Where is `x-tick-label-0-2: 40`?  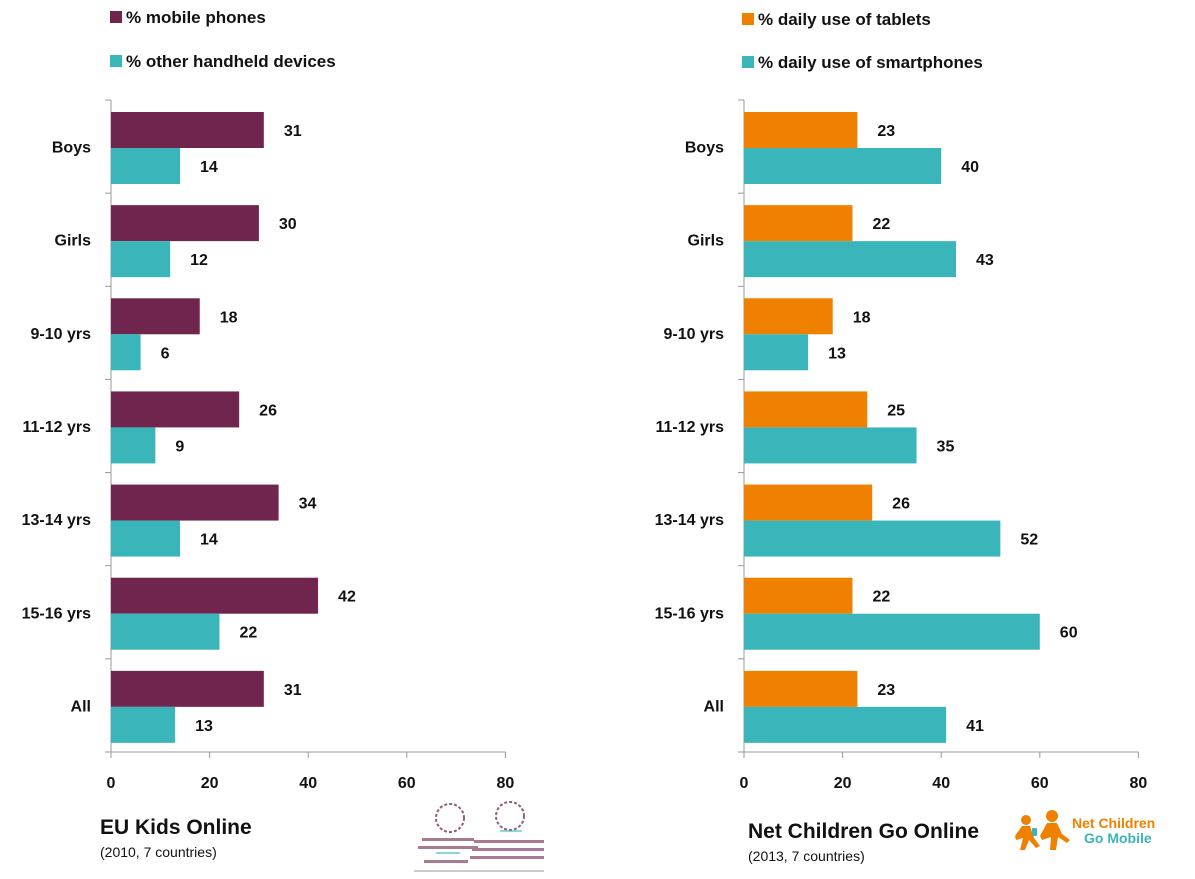
x-tick-label-0-2: 40 is located at coordinates (308, 783).